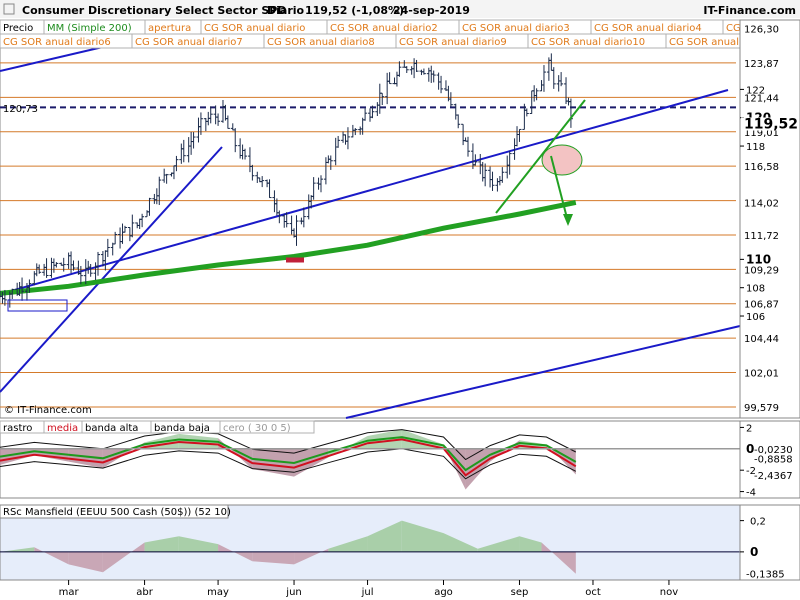  What do you see at coordinates (257, 428) in the screenshot?
I see `oscillator-legend-label: cero ( 30 0 5)` at bounding box center [257, 428].